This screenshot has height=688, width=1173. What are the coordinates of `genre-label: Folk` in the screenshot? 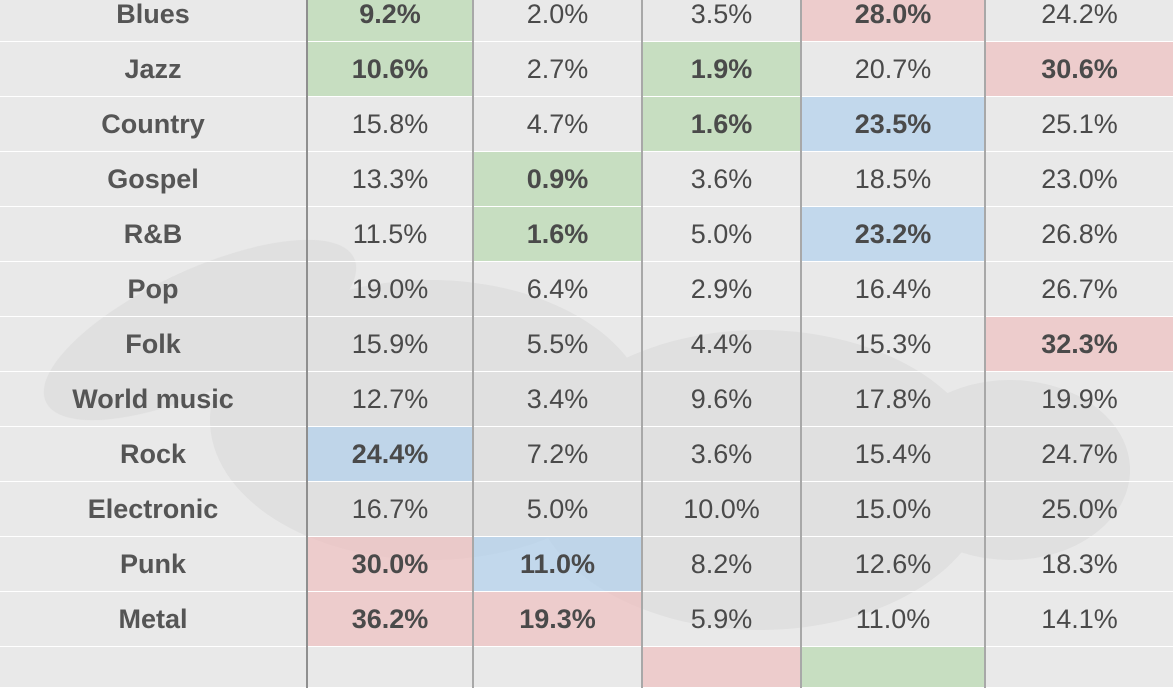 It's located at (154, 344).